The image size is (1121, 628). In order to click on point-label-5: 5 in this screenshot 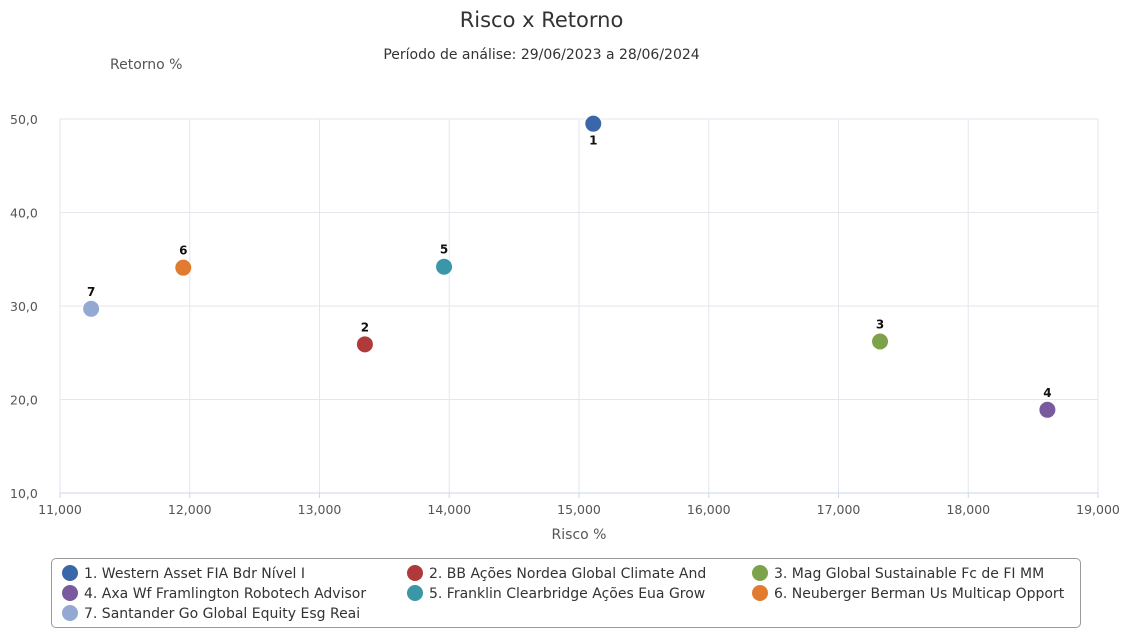, I will do `click(444, 250)`.